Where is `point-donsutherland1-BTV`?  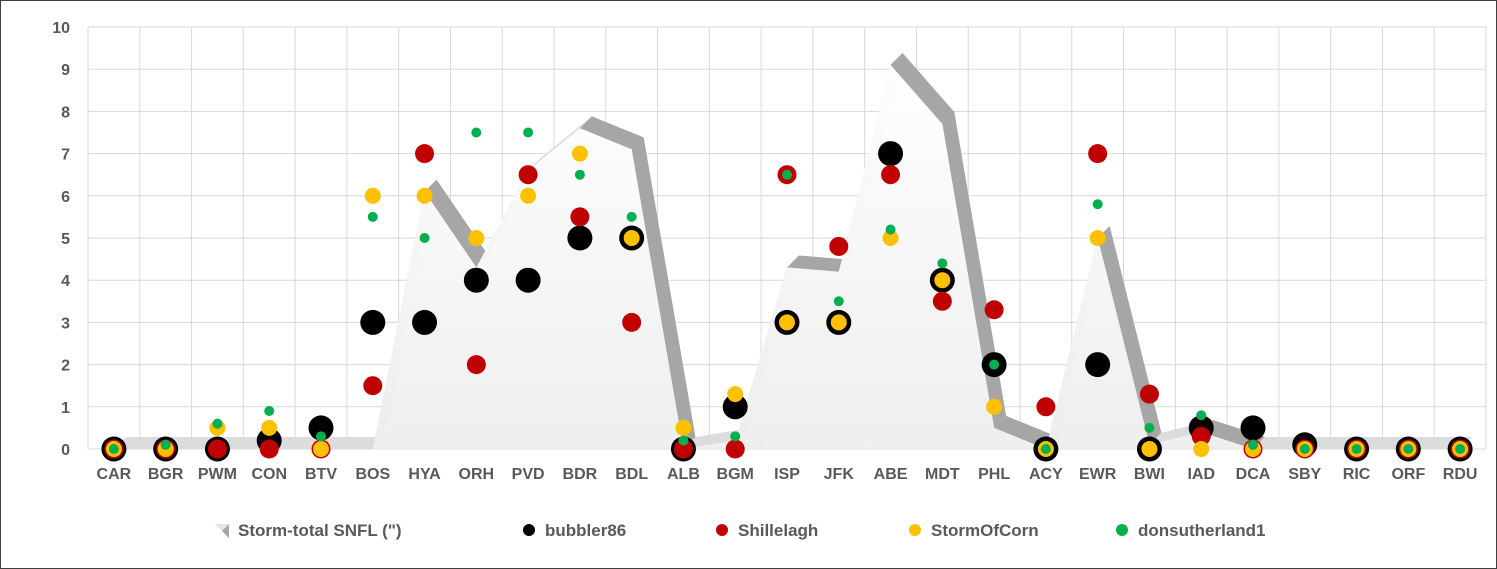
point-donsutherland1-BTV is located at coordinates (321, 436).